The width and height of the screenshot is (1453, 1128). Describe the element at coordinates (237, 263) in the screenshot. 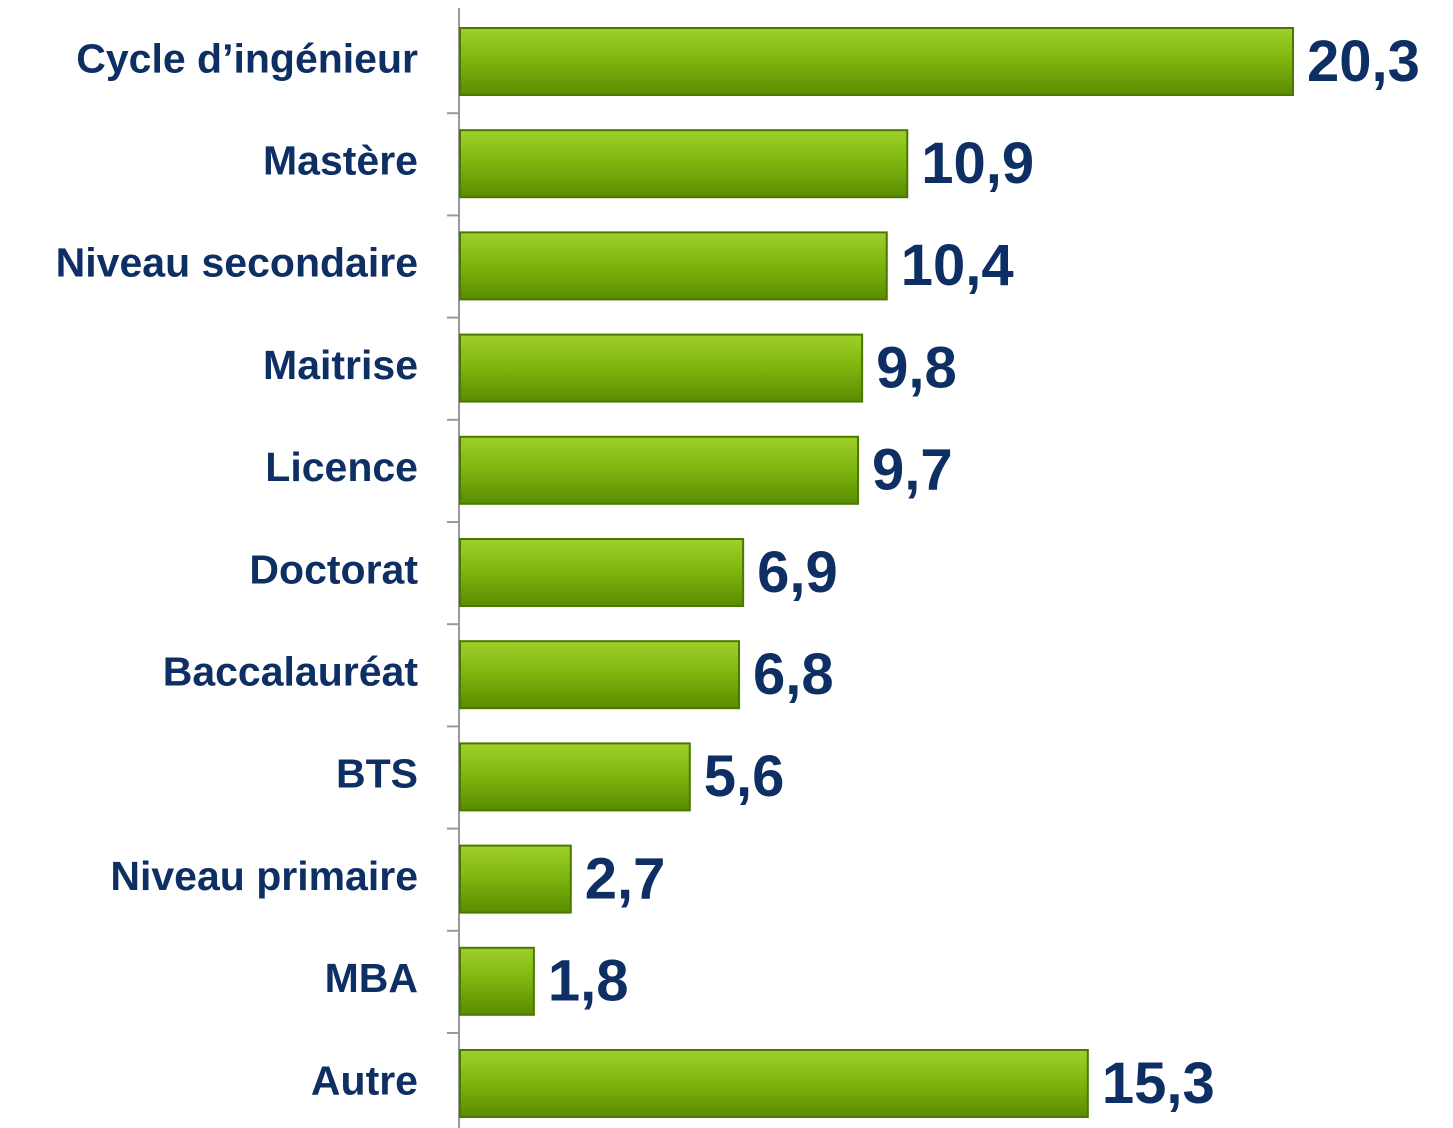

I see `category-label: Niveau secondaire` at that location.